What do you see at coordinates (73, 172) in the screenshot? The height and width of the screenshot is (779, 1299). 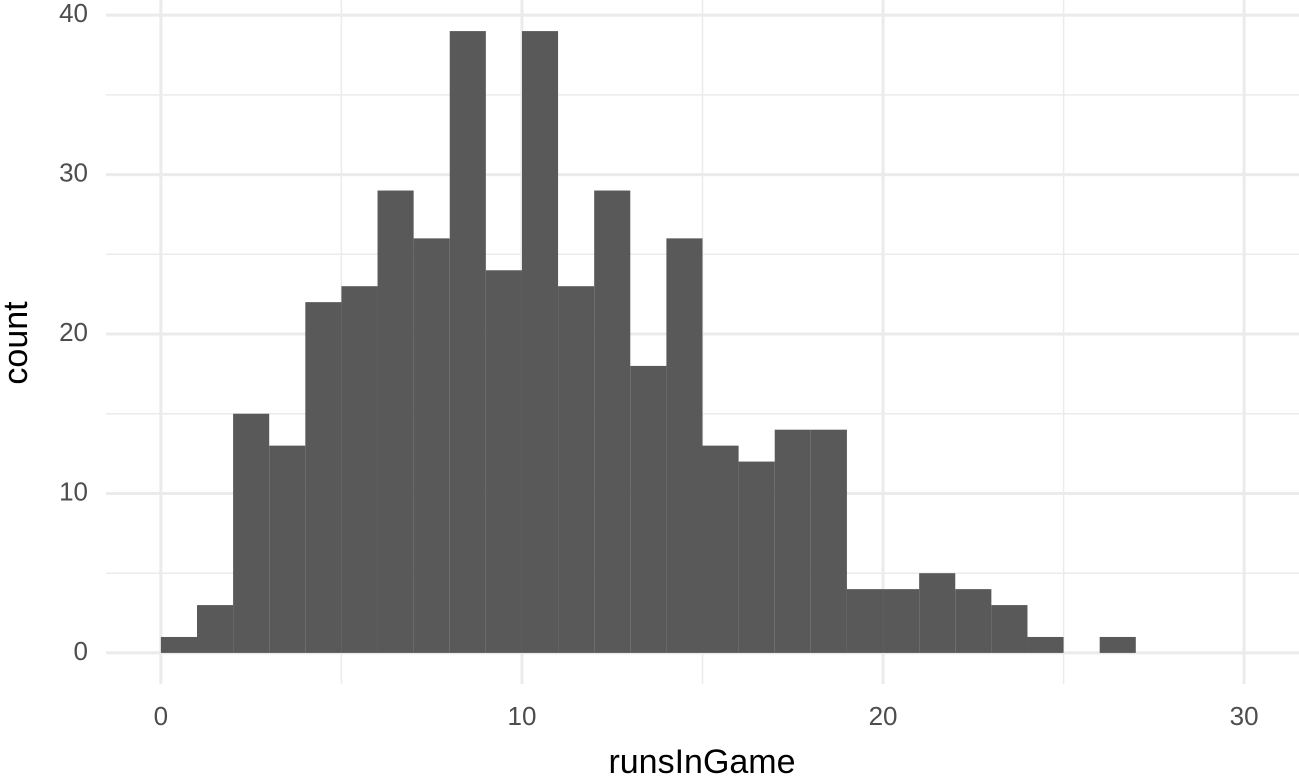 I see `y-tick-label: 30` at bounding box center [73, 172].